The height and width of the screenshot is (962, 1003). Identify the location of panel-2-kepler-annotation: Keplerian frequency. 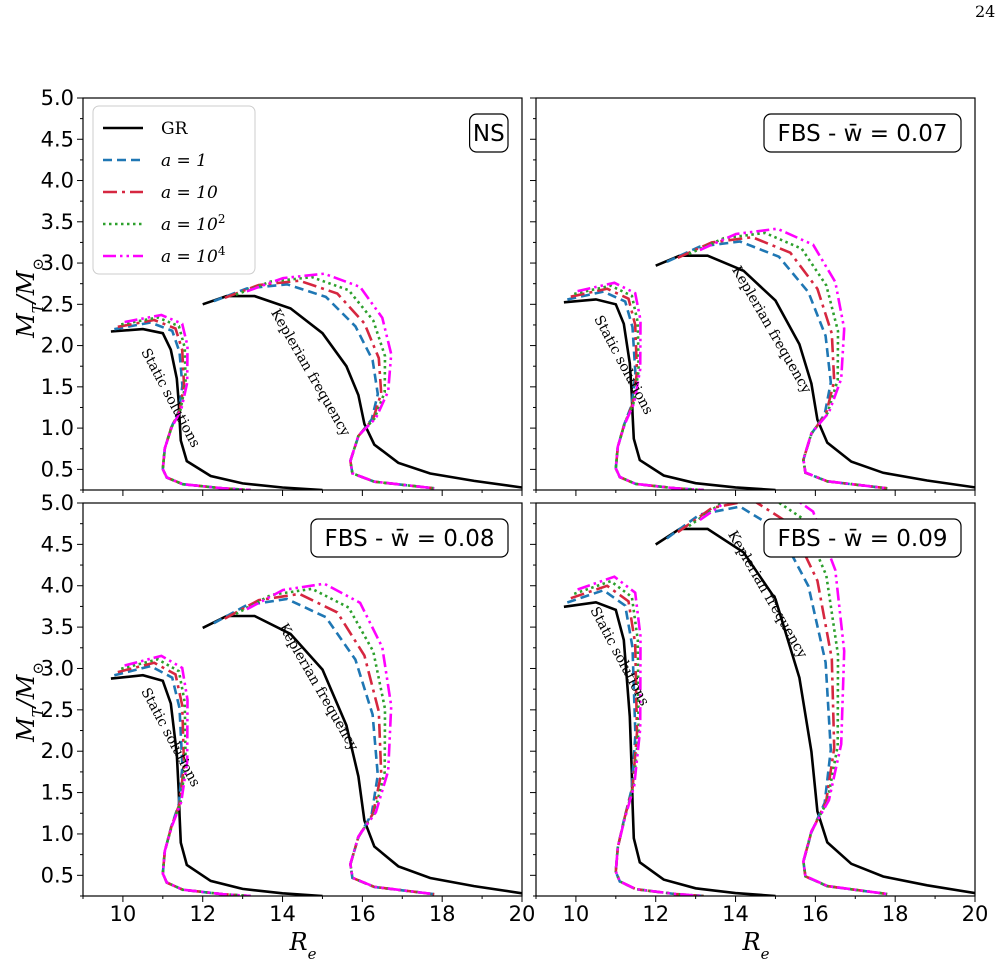
(771, 329).